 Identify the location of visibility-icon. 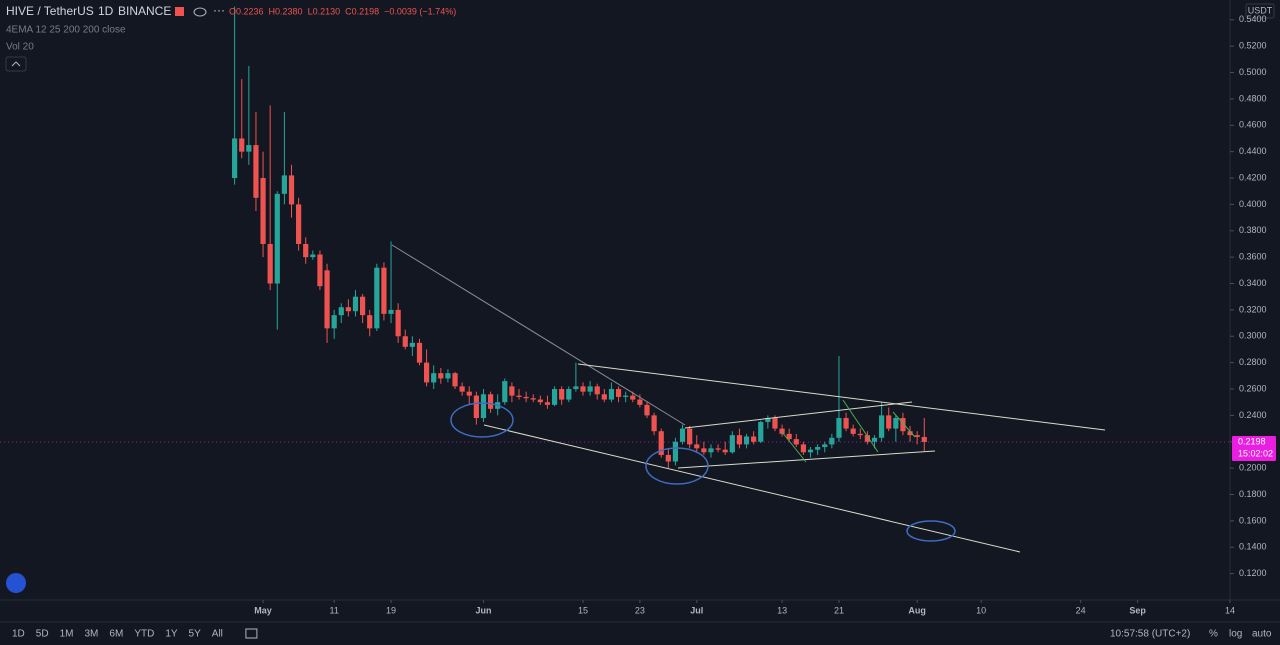
(200, 12).